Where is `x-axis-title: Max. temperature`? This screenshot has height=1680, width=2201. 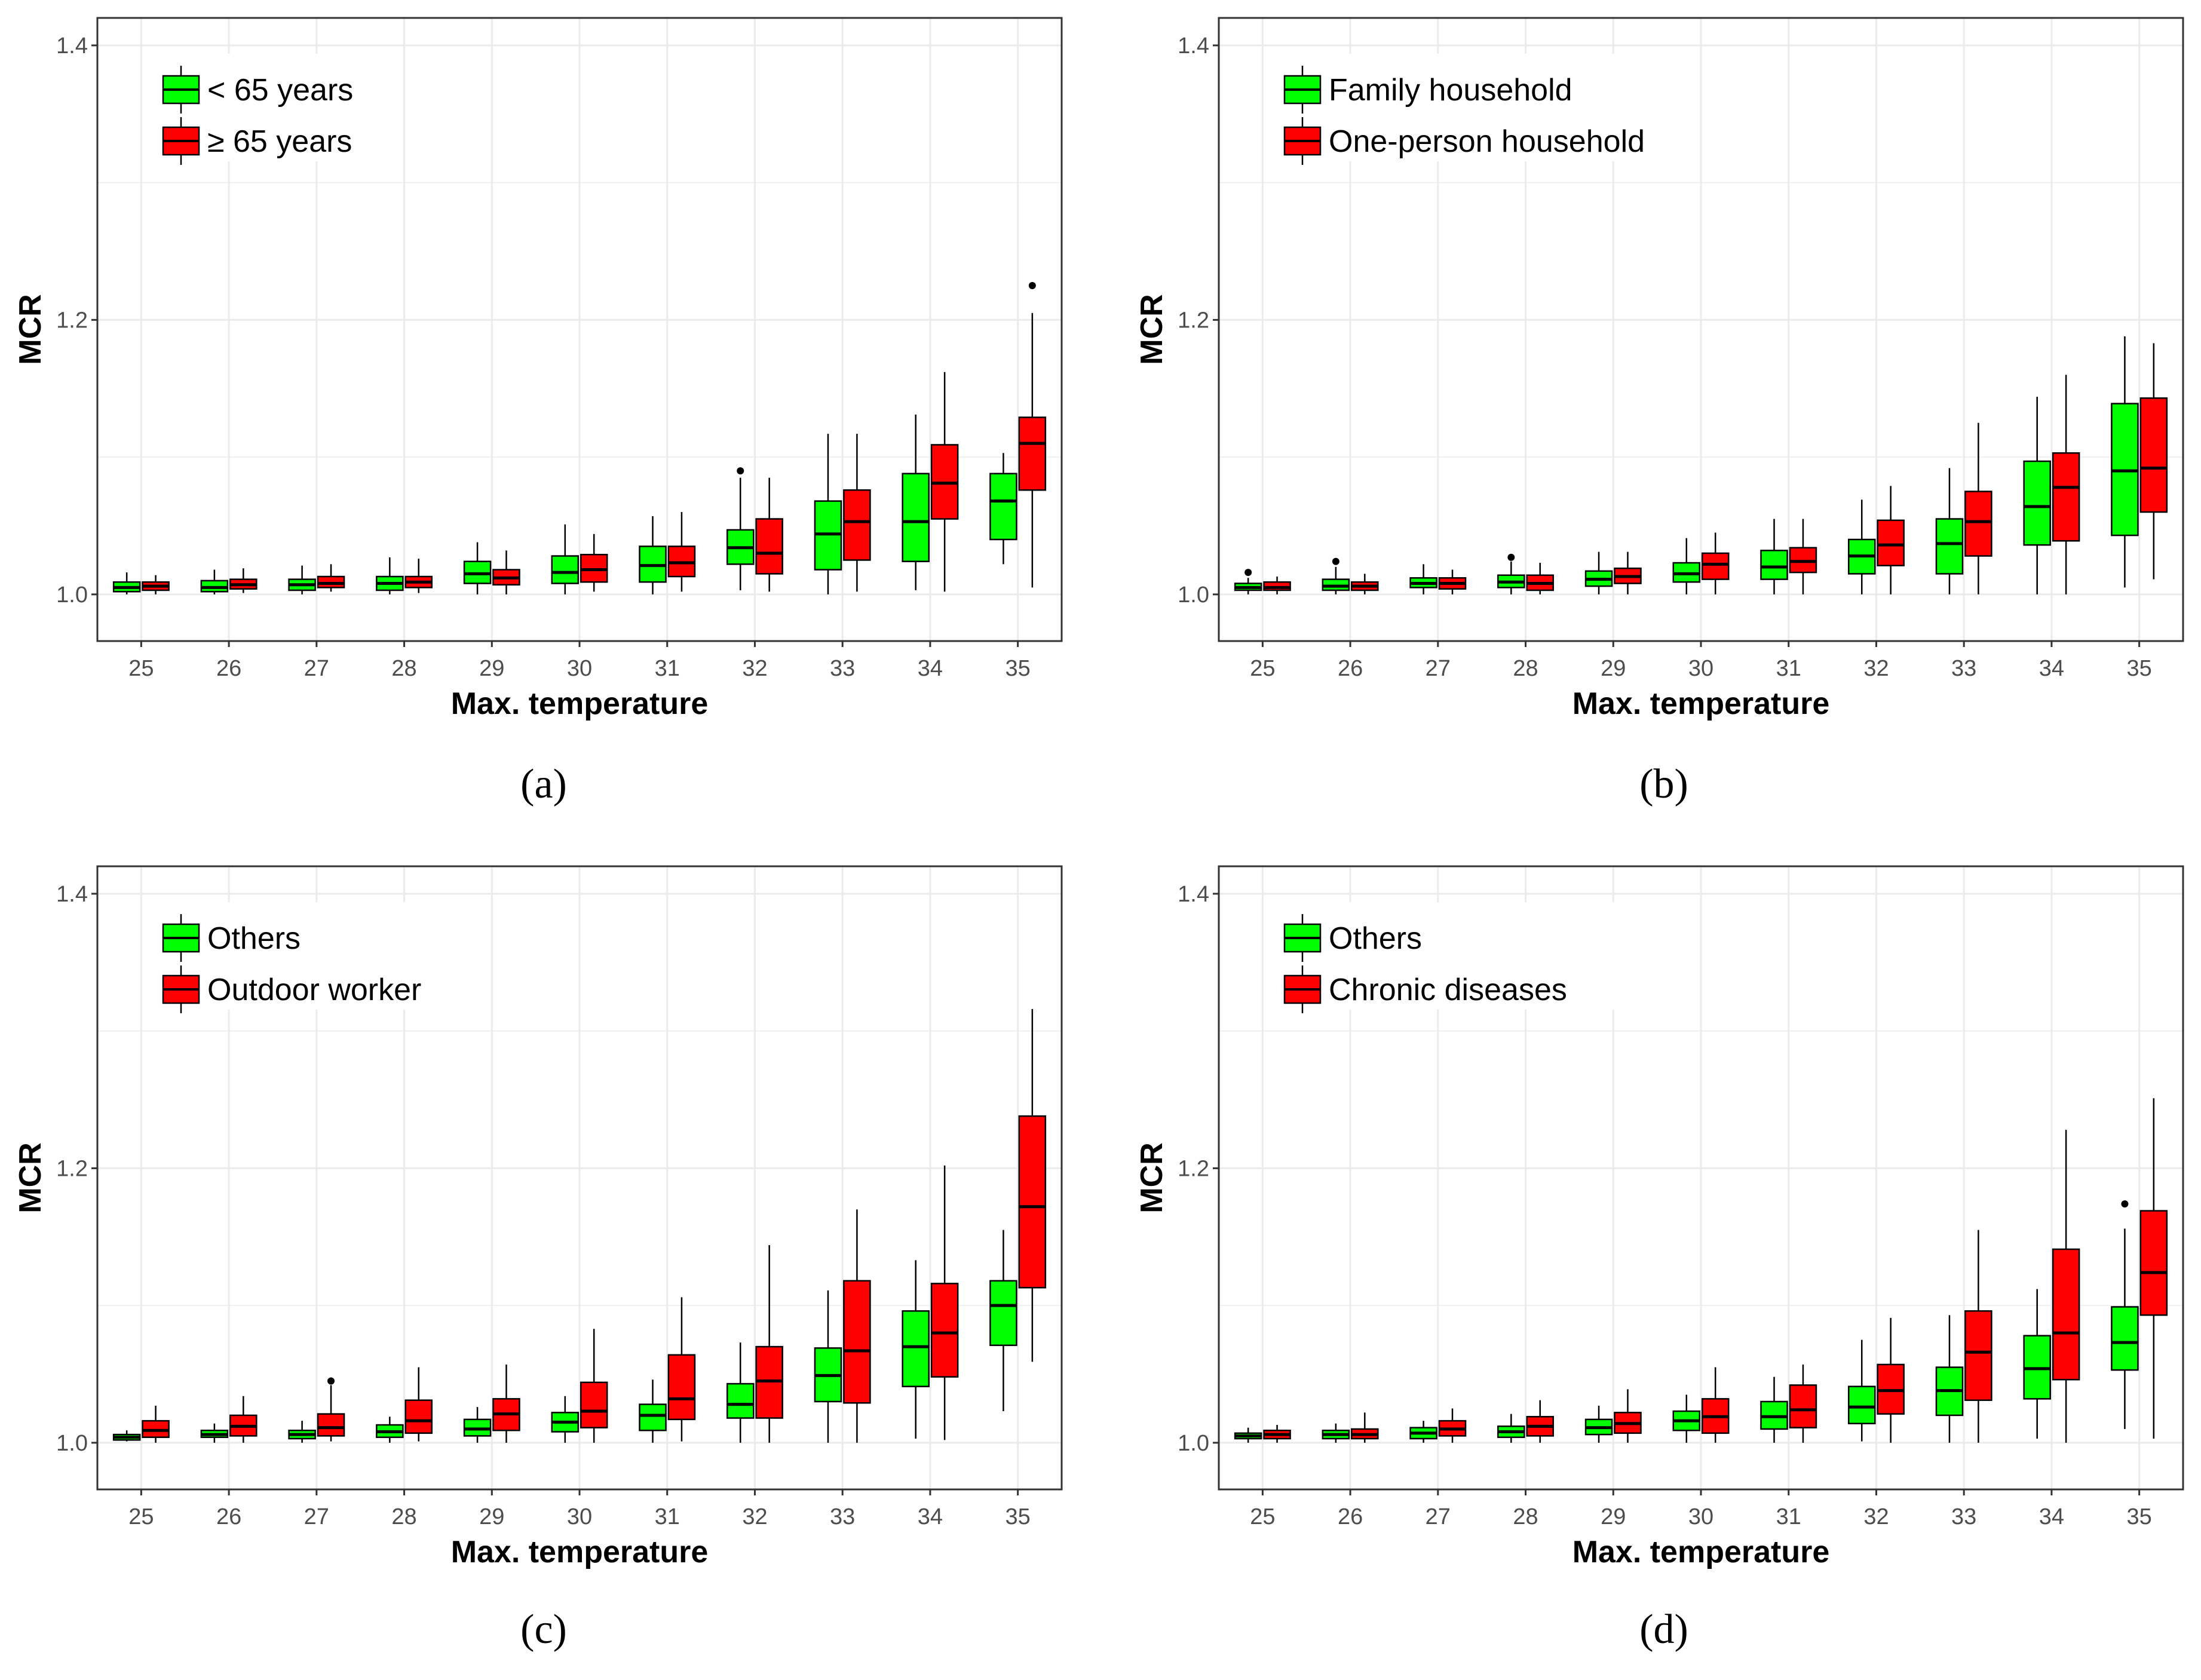 x-axis-title: Max. temperature is located at coordinates (1701, 1552).